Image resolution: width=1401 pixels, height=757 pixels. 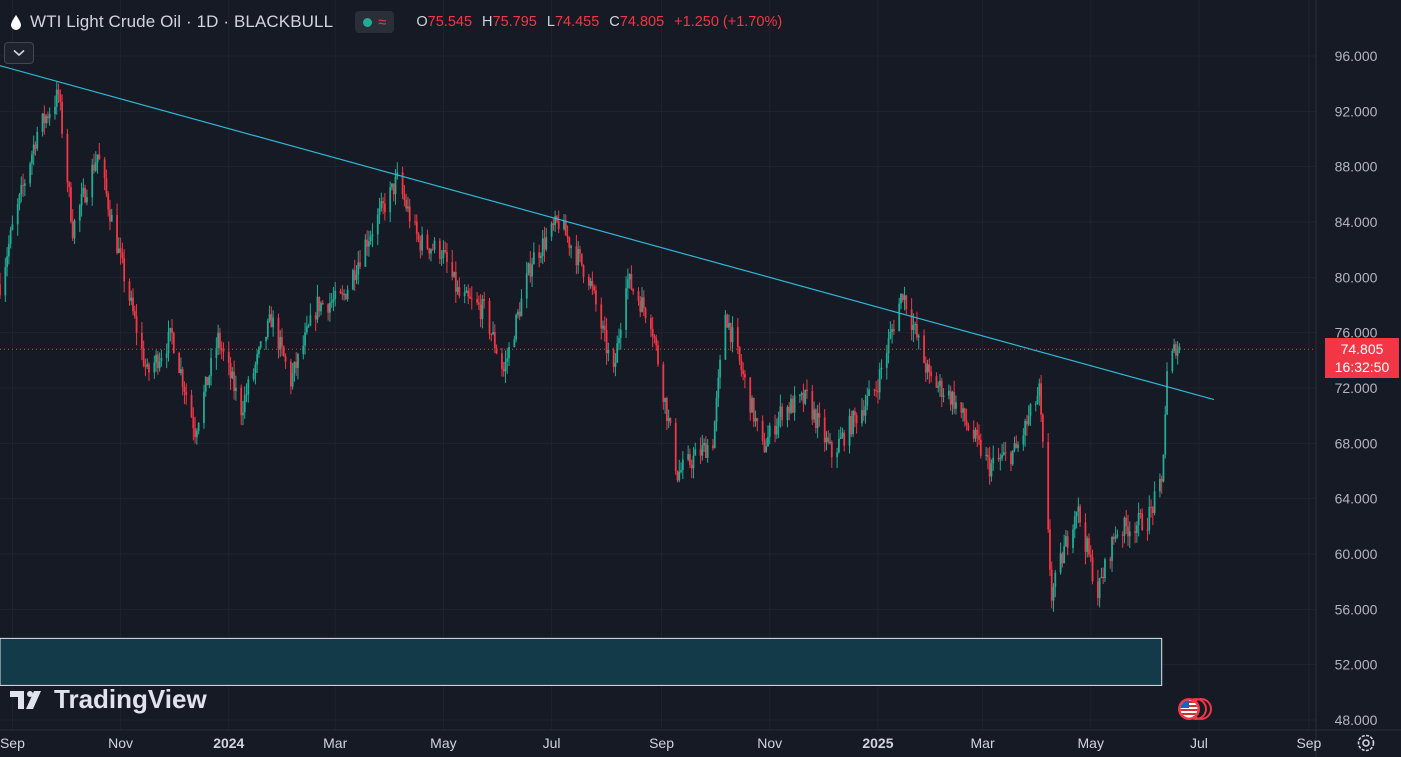 I want to click on tradingview-mark-icon, so click(x=25, y=699).